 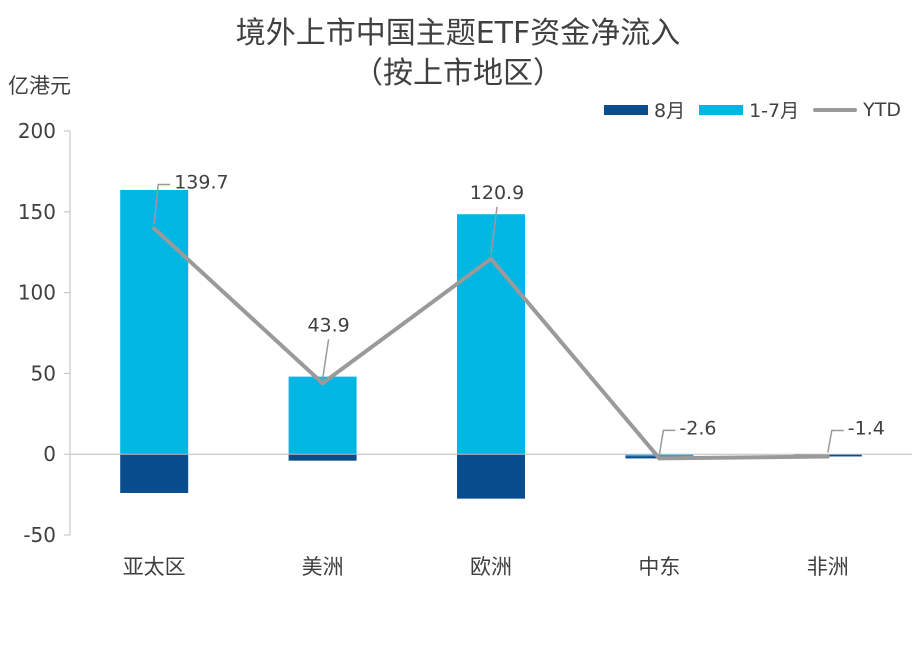 What do you see at coordinates (154, 567) in the screenshot?
I see `x-category-label: 亚太区` at bounding box center [154, 567].